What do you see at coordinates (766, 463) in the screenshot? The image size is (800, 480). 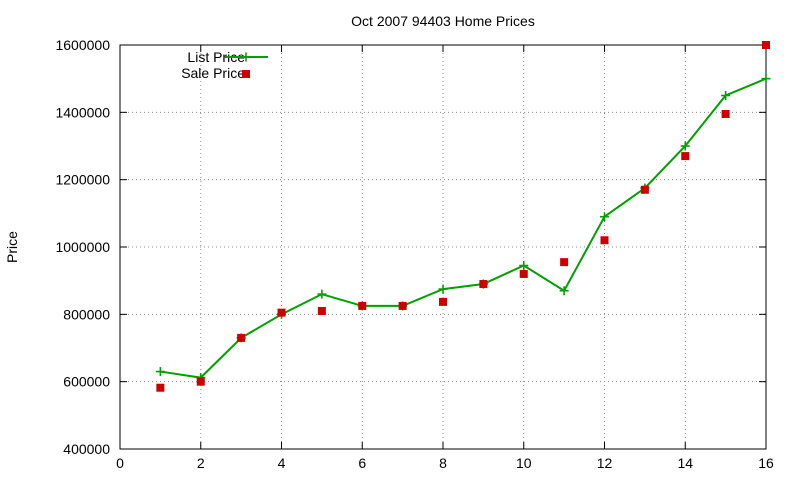 I see `x-tick-label: 16` at bounding box center [766, 463].